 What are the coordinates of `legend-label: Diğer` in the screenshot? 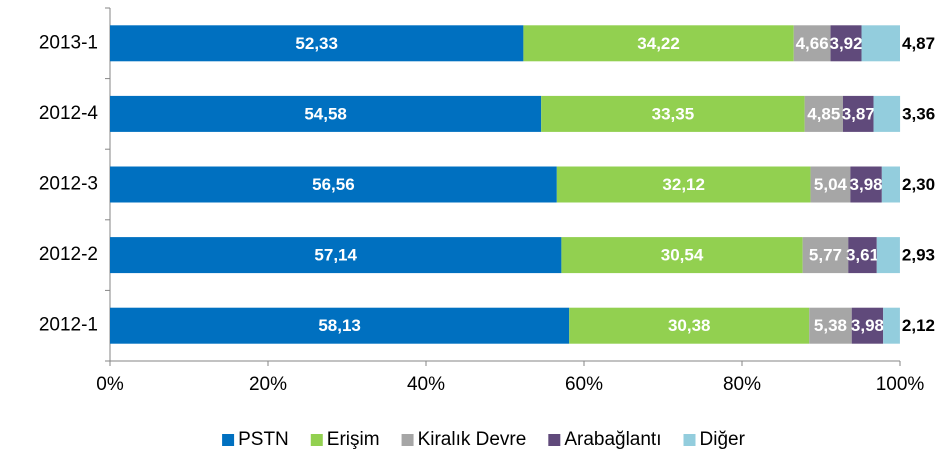 It's located at (723, 439).